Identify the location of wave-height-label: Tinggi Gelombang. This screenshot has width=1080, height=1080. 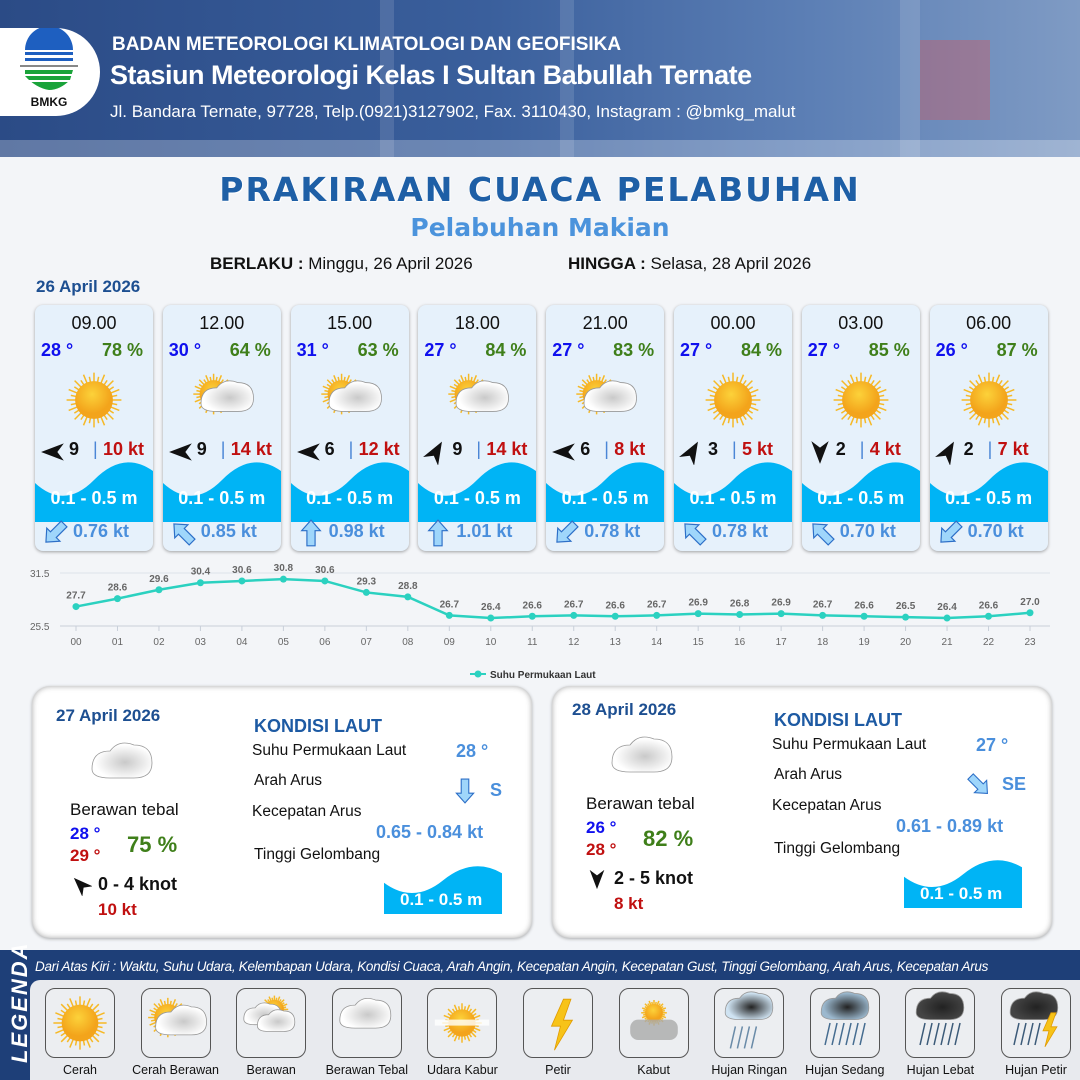
(317, 854).